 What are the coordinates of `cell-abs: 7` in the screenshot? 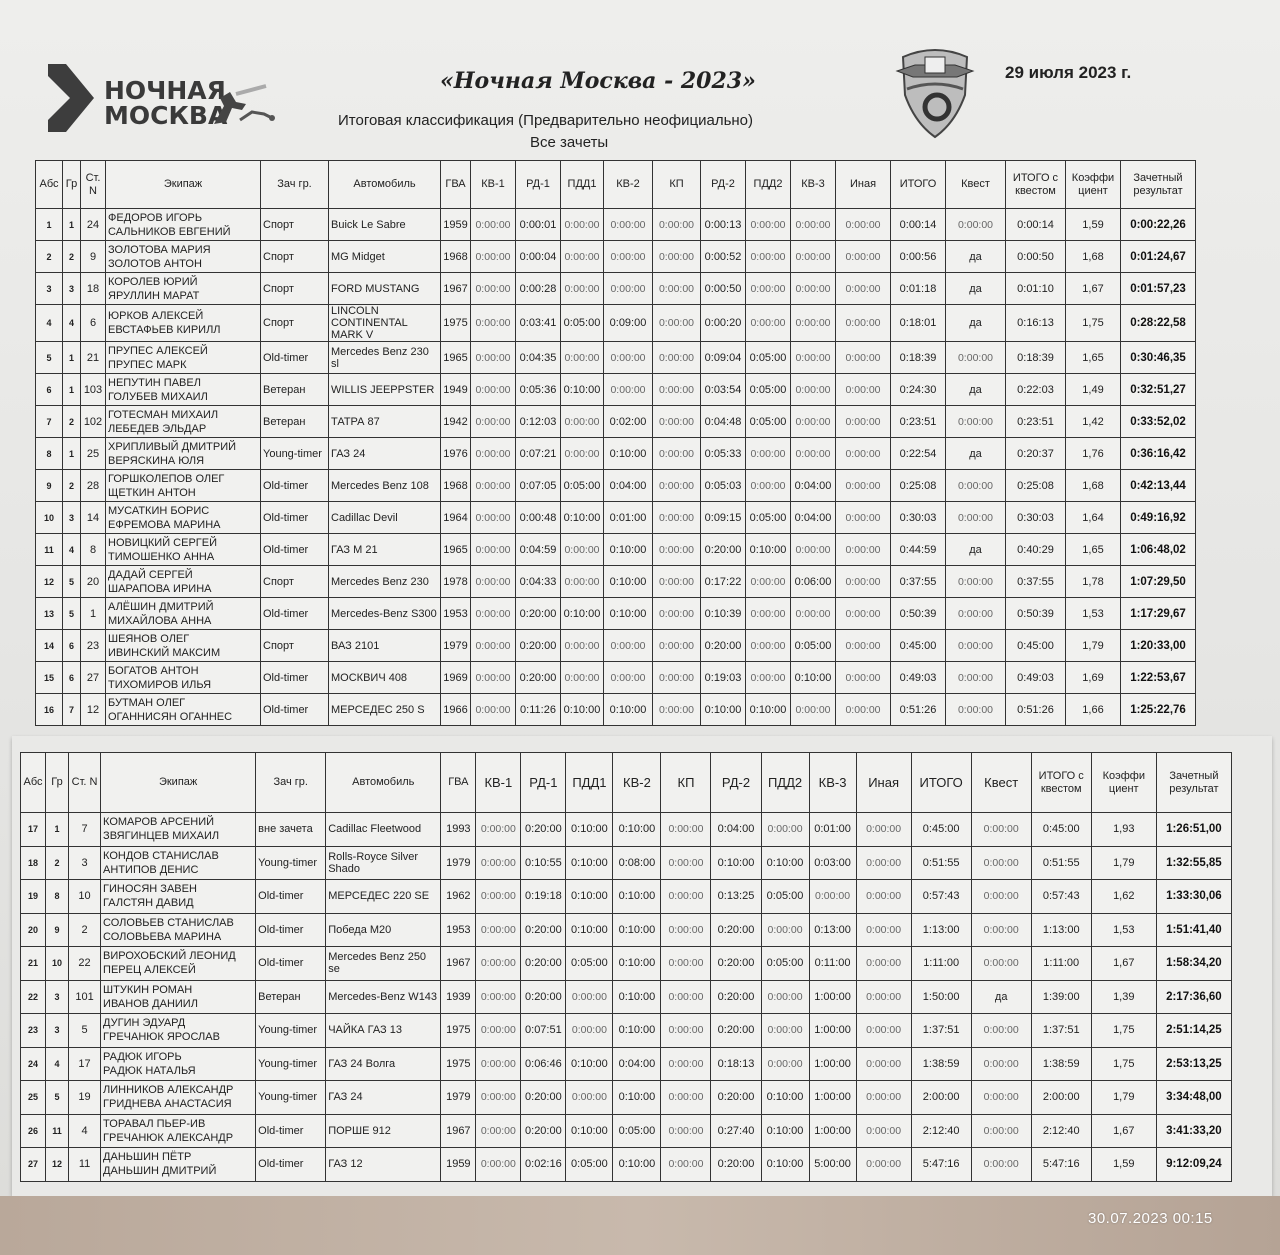 It's located at (49, 421).